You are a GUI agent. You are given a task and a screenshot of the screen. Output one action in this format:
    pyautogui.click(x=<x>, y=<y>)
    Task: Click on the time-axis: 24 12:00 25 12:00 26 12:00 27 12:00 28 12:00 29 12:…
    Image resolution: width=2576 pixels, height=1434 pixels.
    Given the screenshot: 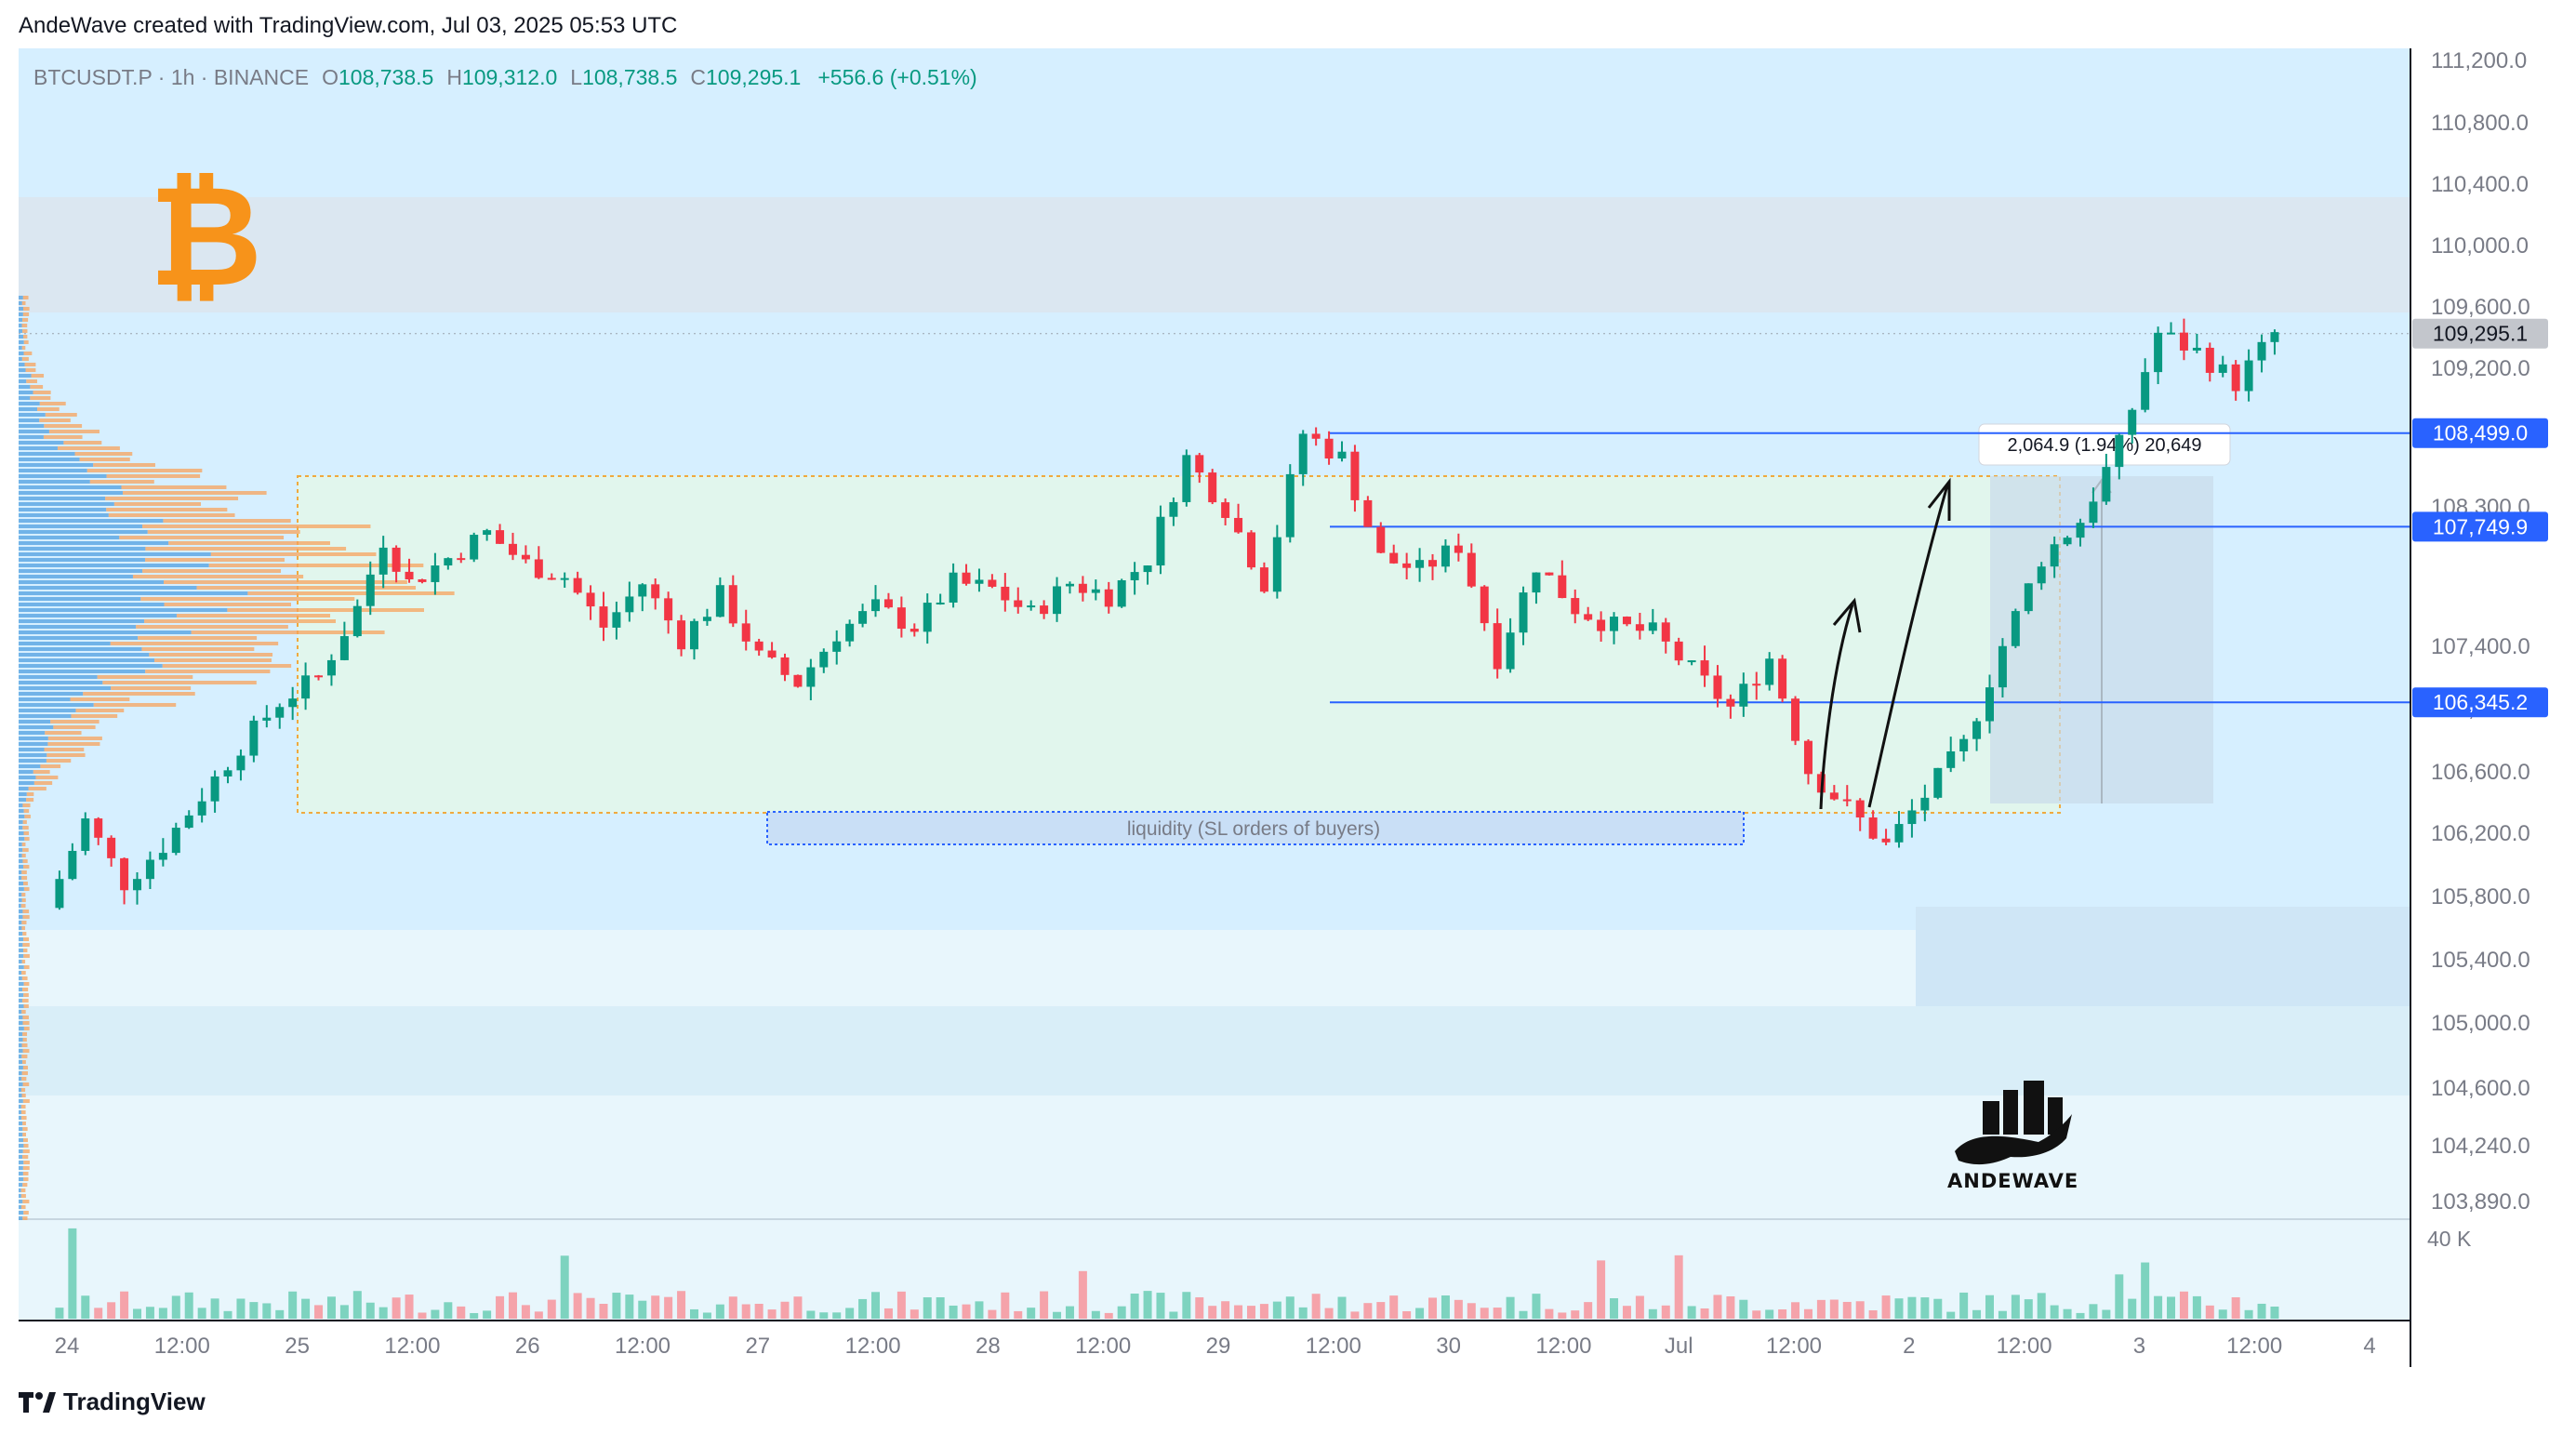 What is the action you would take?
    pyautogui.click(x=1215, y=1347)
    